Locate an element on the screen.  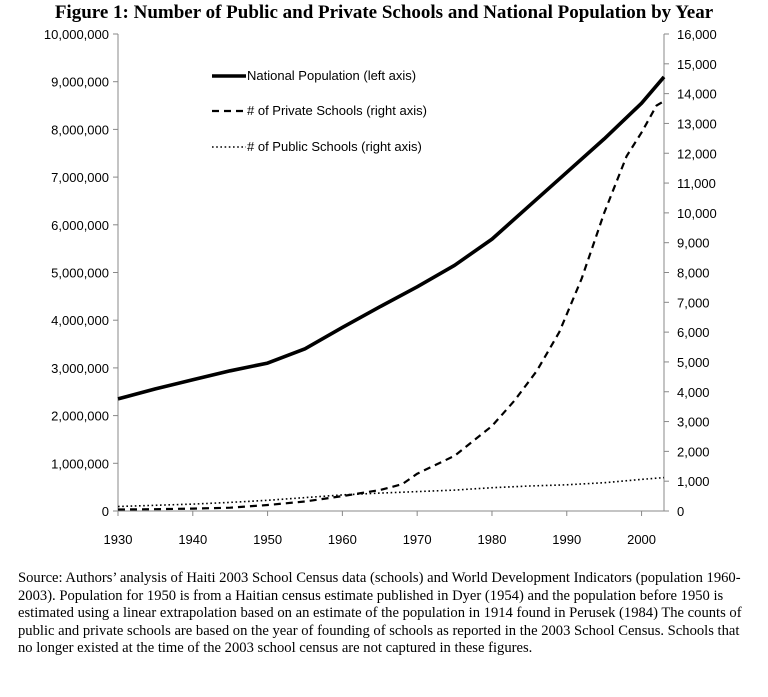
x-axis-tick-label: 1970 is located at coordinates (417, 539).